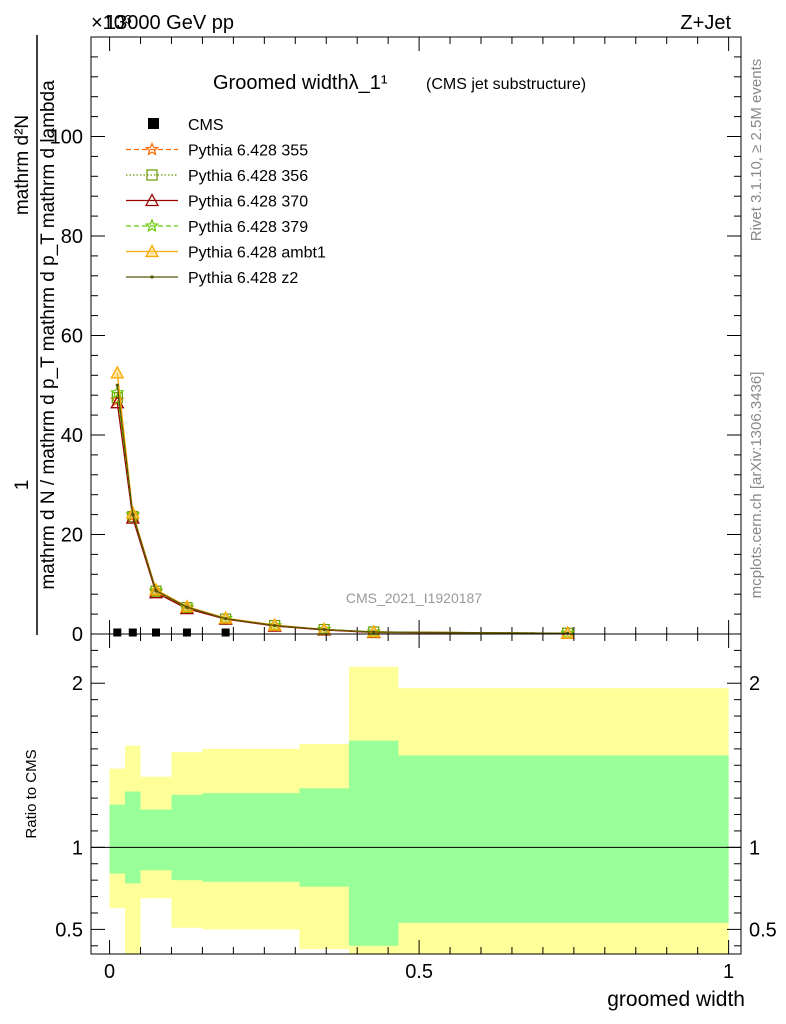 This screenshot has width=786, height=1024. I want to click on legend-entry: Pythia 6.428 370, so click(217, 202).